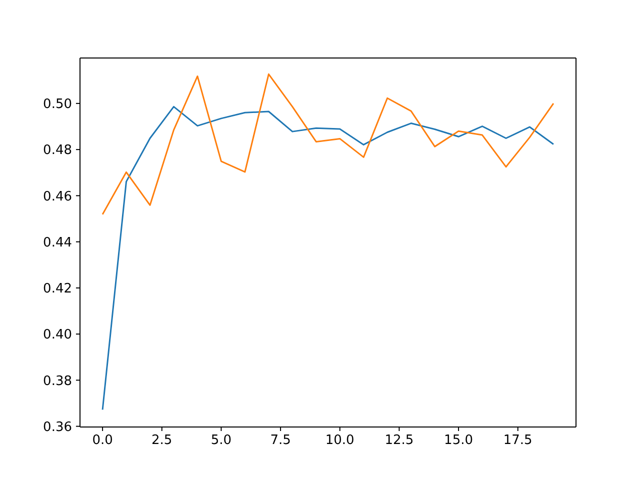  Describe the element at coordinates (162, 440) in the screenshot. I see `x-tick-label: 2.5` at that location.